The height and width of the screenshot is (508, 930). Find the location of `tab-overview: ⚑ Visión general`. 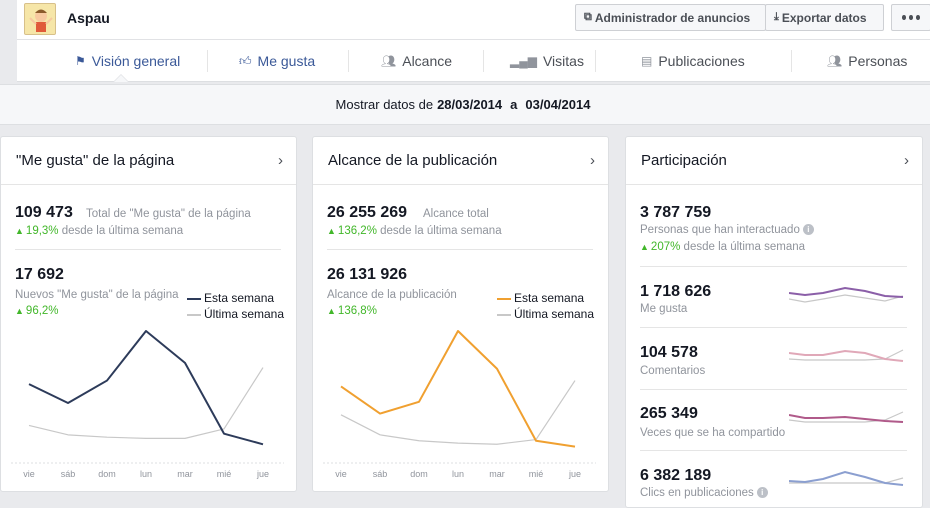

tab-overview: ⚑ Visión general is located at coordinates (127, 61).